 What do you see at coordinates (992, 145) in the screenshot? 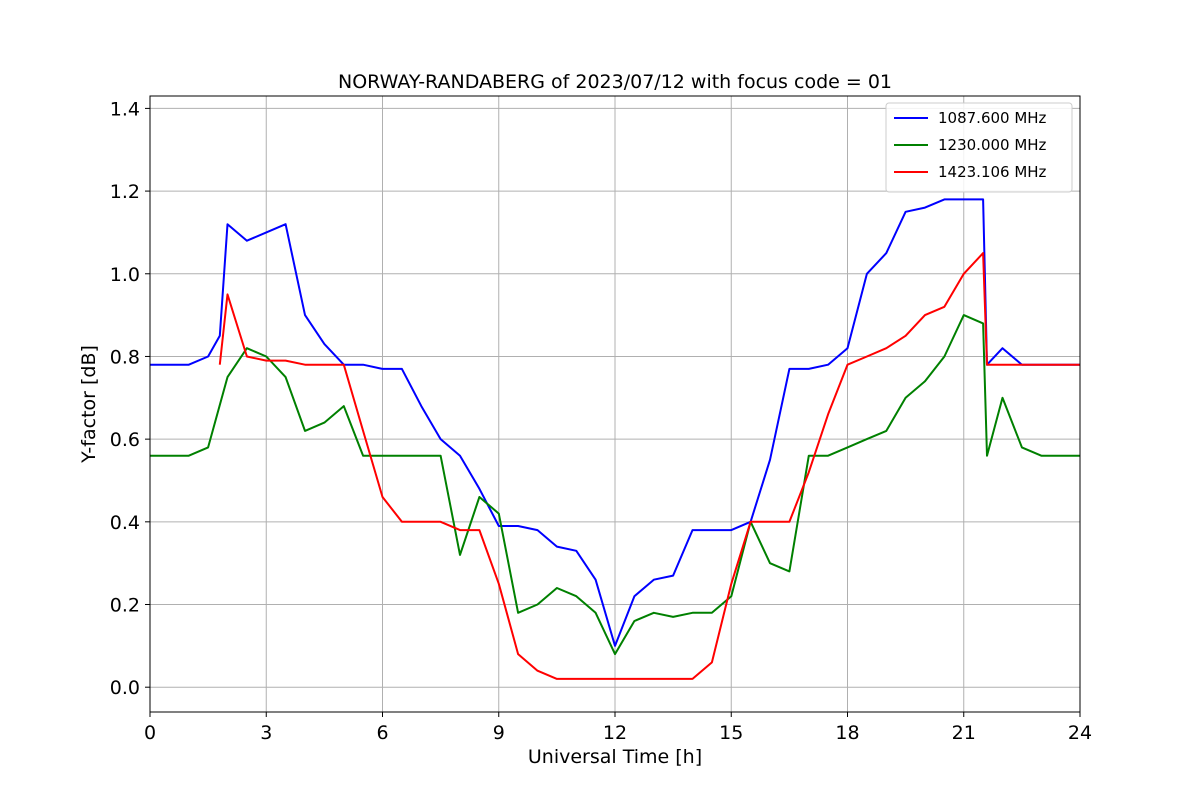
I see `legend-label-1: 1230.000 MHz` at bounding box center [992, 145].